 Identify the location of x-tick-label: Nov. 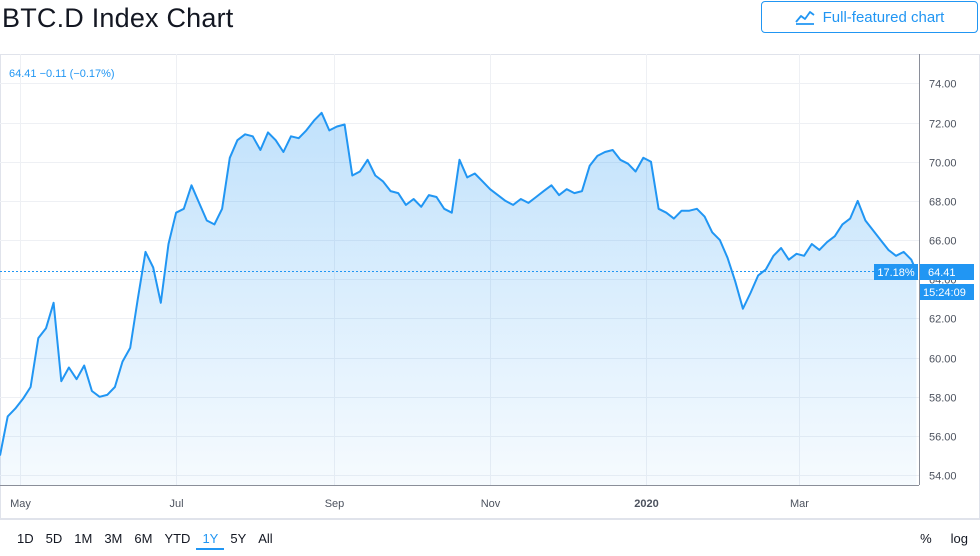
(491, 504).